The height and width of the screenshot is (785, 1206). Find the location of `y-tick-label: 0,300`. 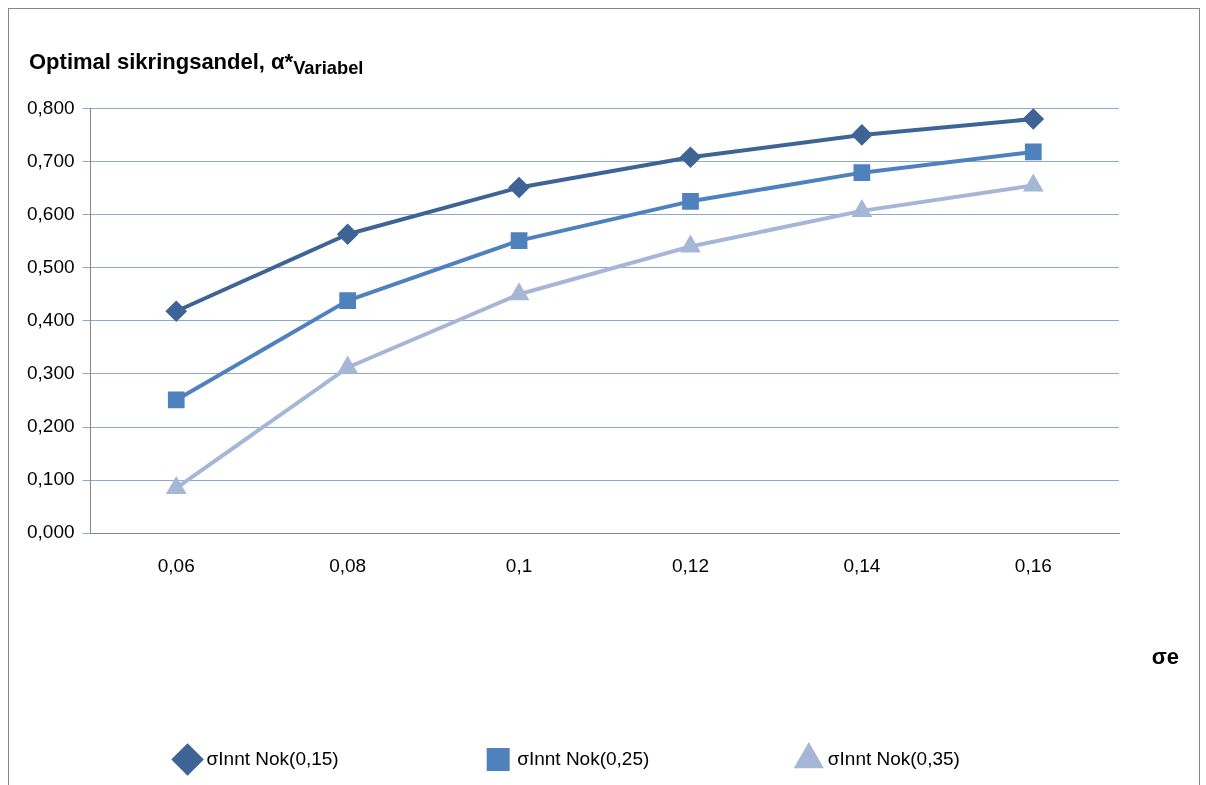

y-tick-label: 0,300 is located at coordinates (51, 373).